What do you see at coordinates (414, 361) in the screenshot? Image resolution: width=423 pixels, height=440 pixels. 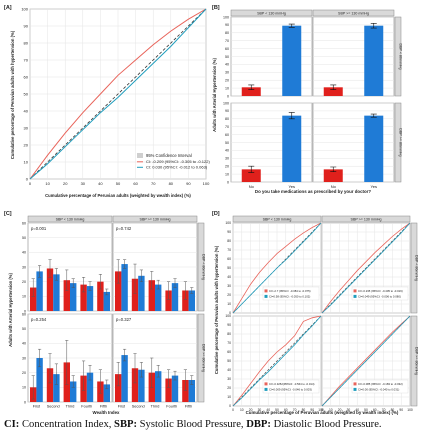 I see `panel-d-row-strip-bg` at bounding box center [414, 361].